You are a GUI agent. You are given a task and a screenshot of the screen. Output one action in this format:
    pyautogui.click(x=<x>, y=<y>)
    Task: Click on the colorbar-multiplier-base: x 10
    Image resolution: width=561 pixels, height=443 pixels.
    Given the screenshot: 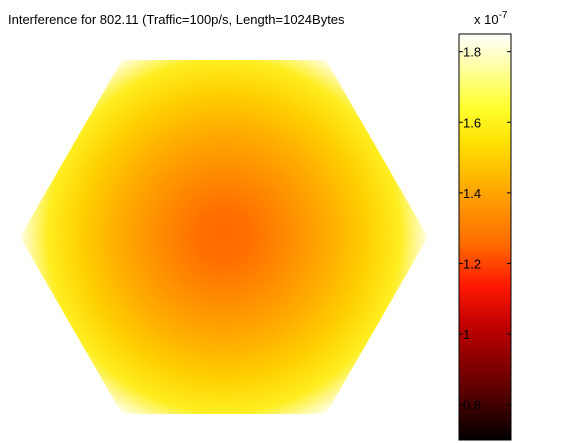 What is the action you would take?
    pyautogui.click(x=486, y=19)
    